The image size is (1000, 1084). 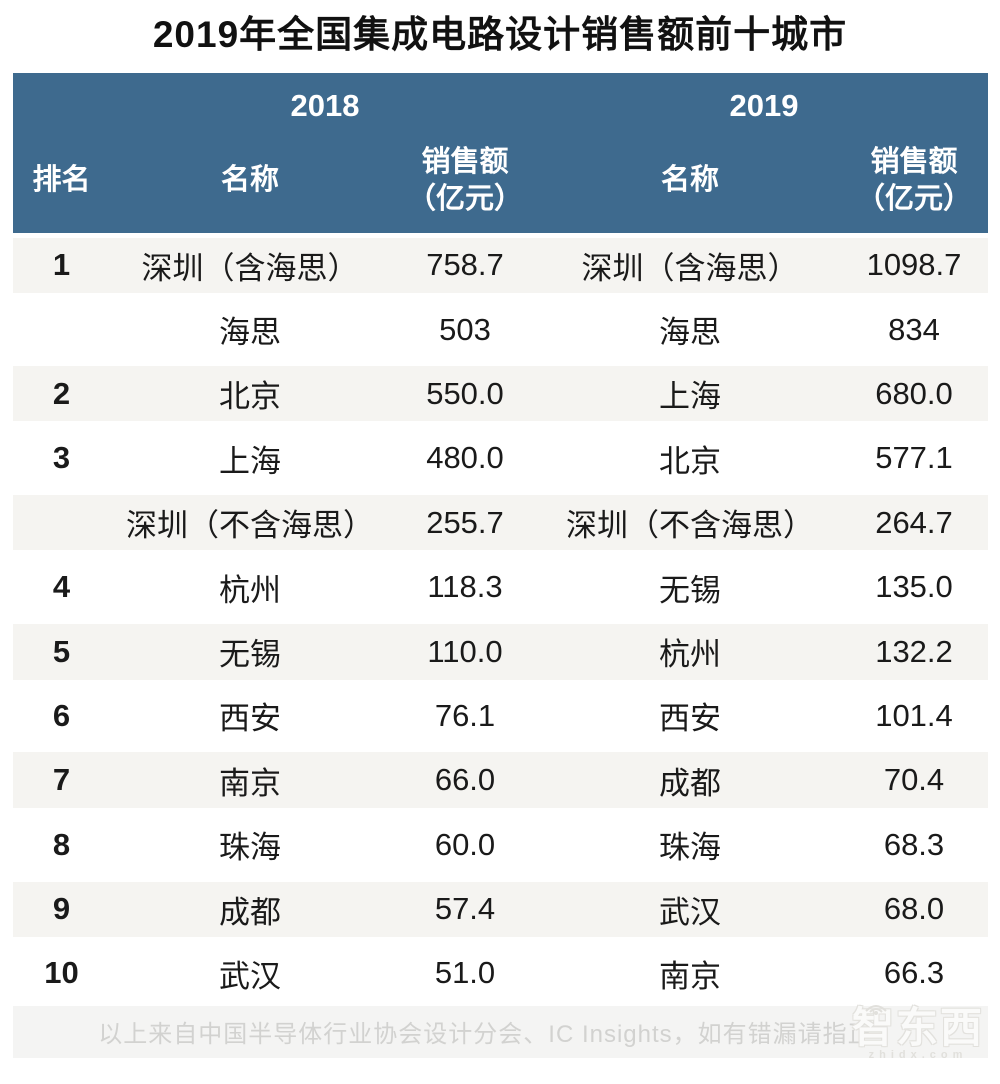 I want to click on col-header-sales-2018: 销售额 （亿元）, so click(x=465, y=181).